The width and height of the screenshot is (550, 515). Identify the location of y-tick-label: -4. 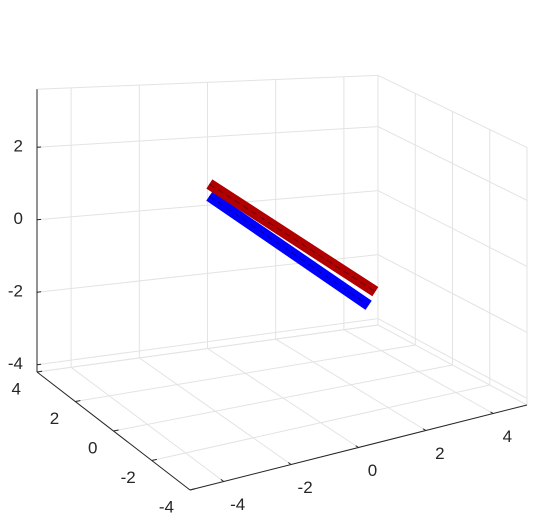
(166, 506).